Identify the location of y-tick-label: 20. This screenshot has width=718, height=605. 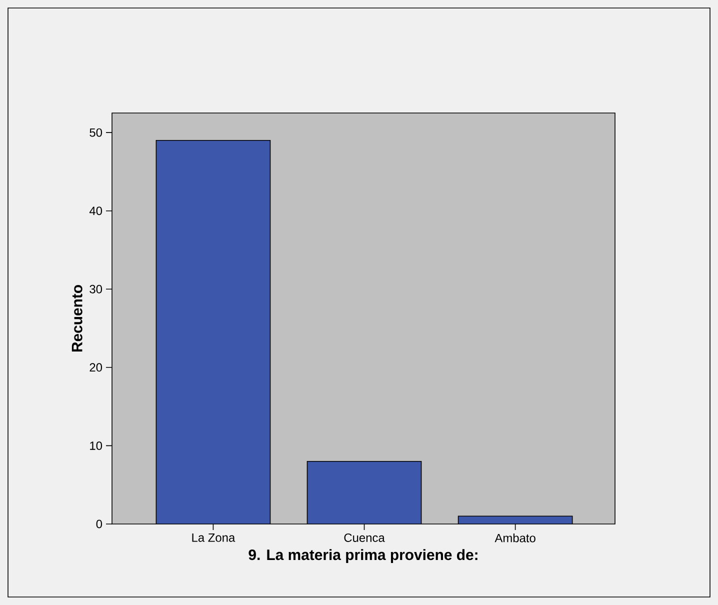
(96, 367).